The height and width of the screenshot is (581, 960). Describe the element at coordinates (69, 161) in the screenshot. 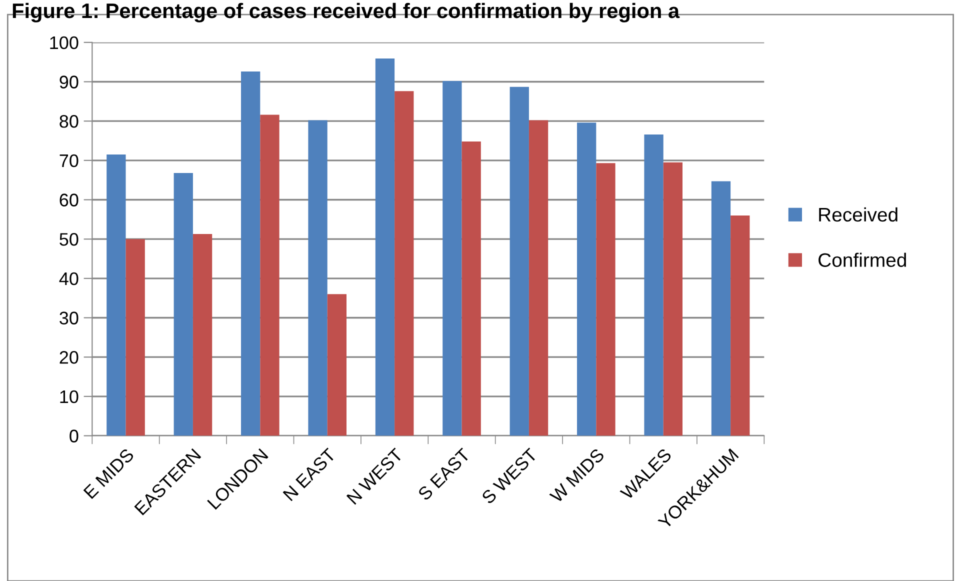

I see `y-tick-label: 70` at that location.